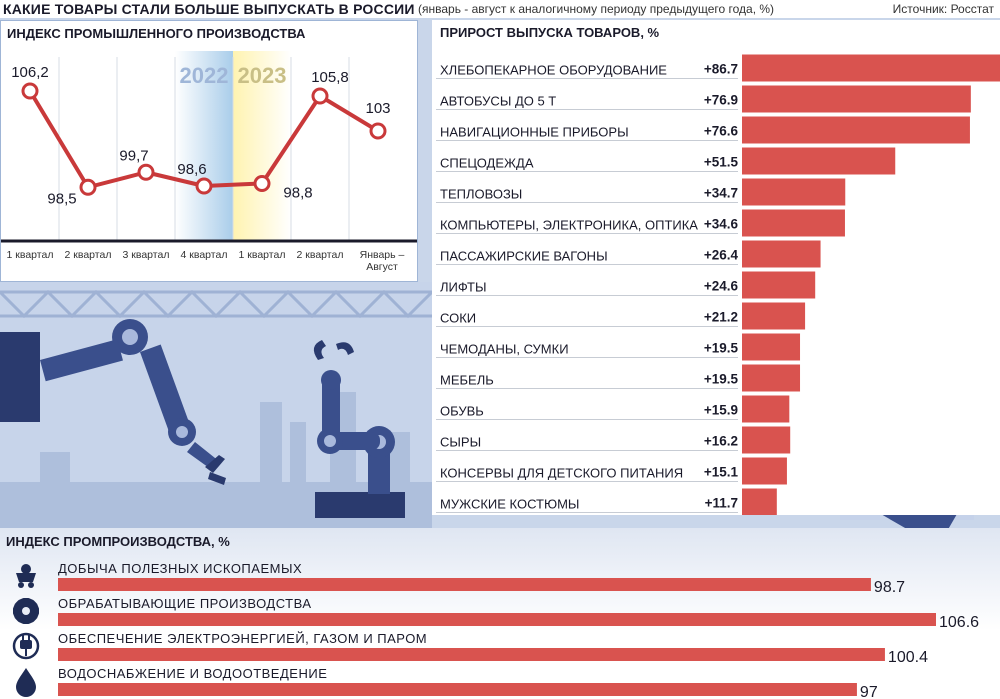  Describe the element at coordinates (26, 652) in the screenshot. I see `plug-cord` at that location.